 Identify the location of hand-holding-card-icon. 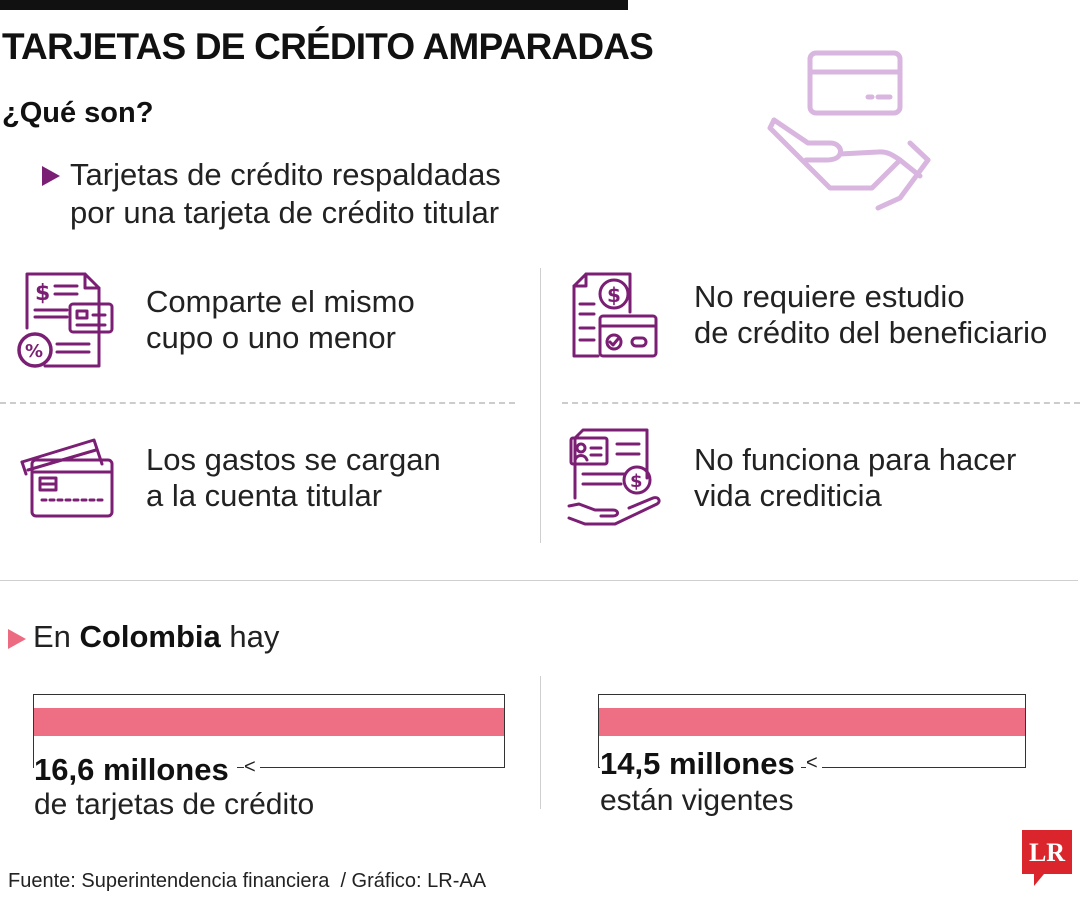
(849, 130).